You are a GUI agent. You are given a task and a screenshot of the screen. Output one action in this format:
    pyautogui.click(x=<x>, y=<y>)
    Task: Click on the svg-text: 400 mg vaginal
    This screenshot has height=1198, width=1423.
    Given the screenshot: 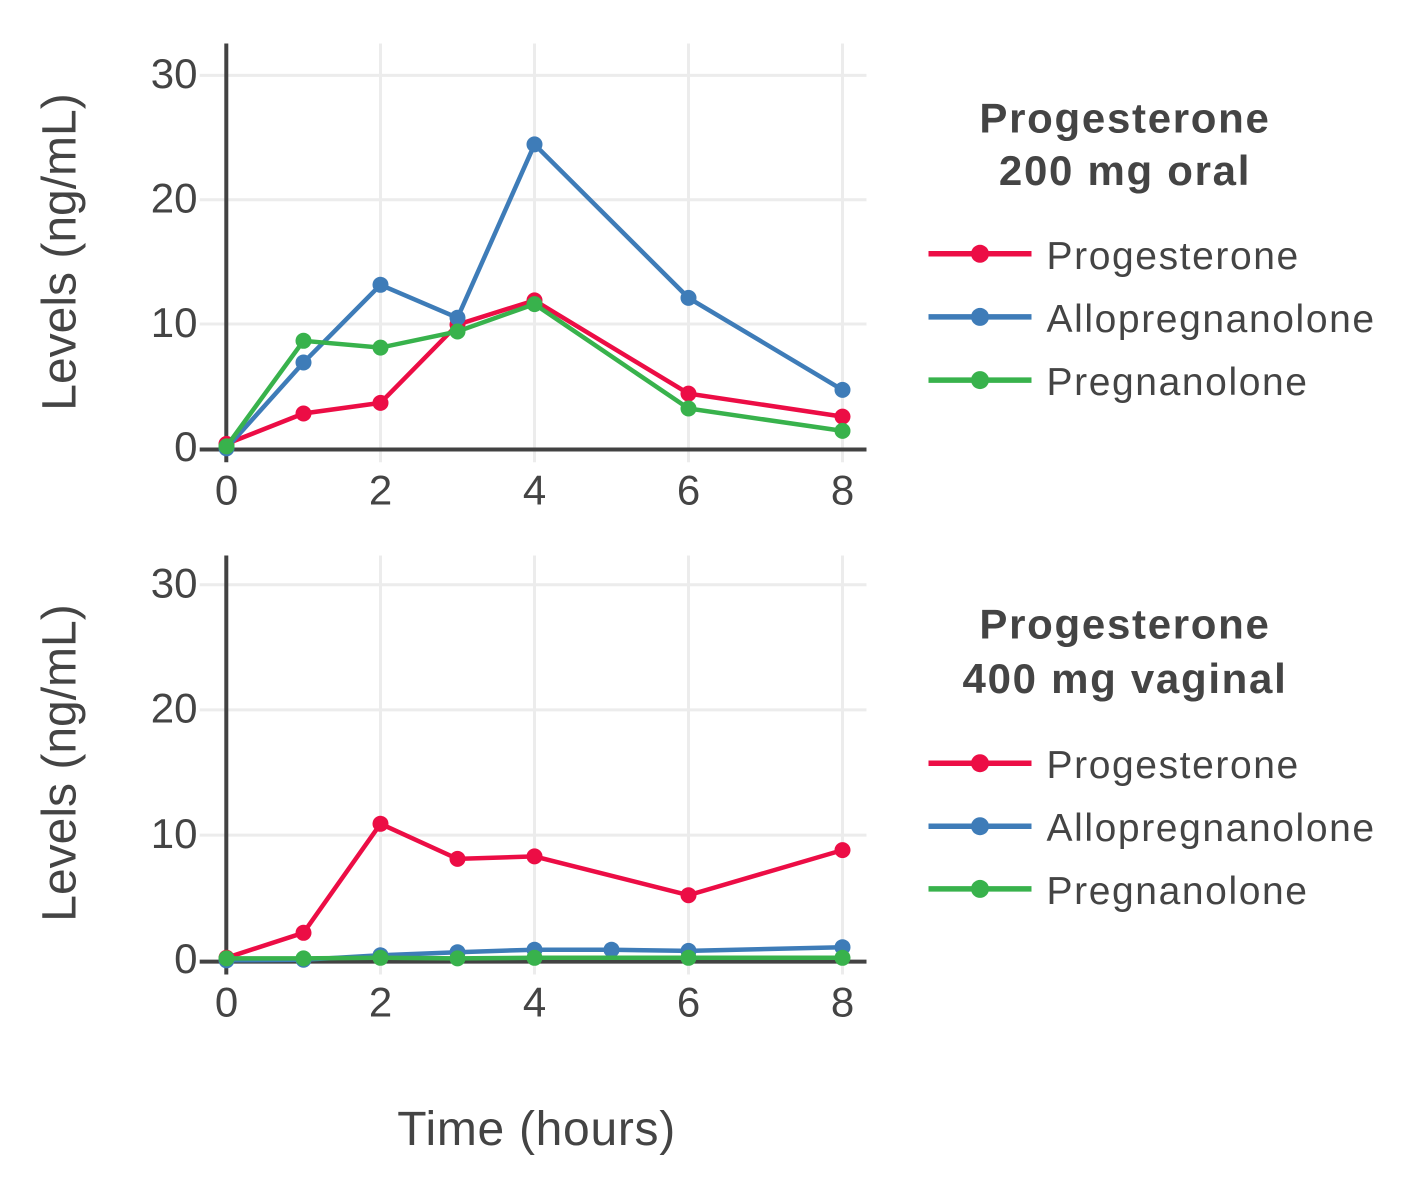 What is the action you would take?
    pyautogui.click(x=1125, y=678)
    